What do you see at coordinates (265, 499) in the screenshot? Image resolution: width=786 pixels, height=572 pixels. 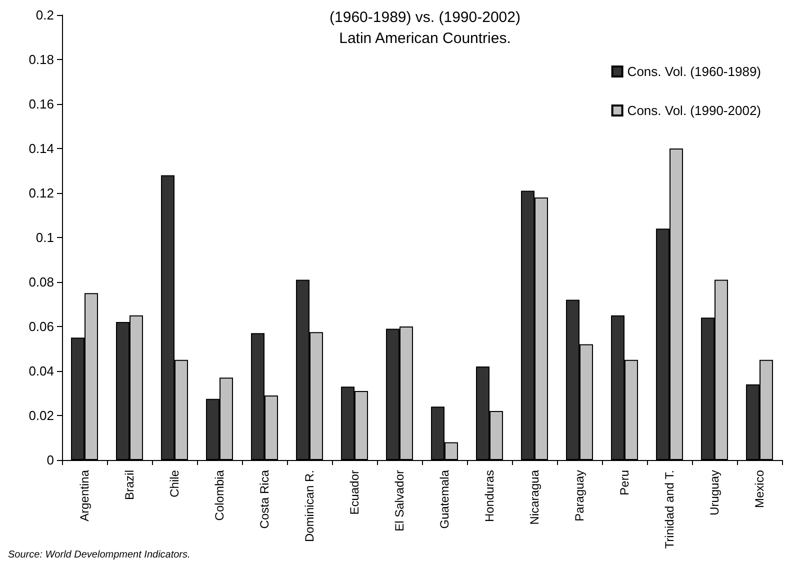 I see `x-tick-label: Costa Rica` at bounding box center [265, 499].